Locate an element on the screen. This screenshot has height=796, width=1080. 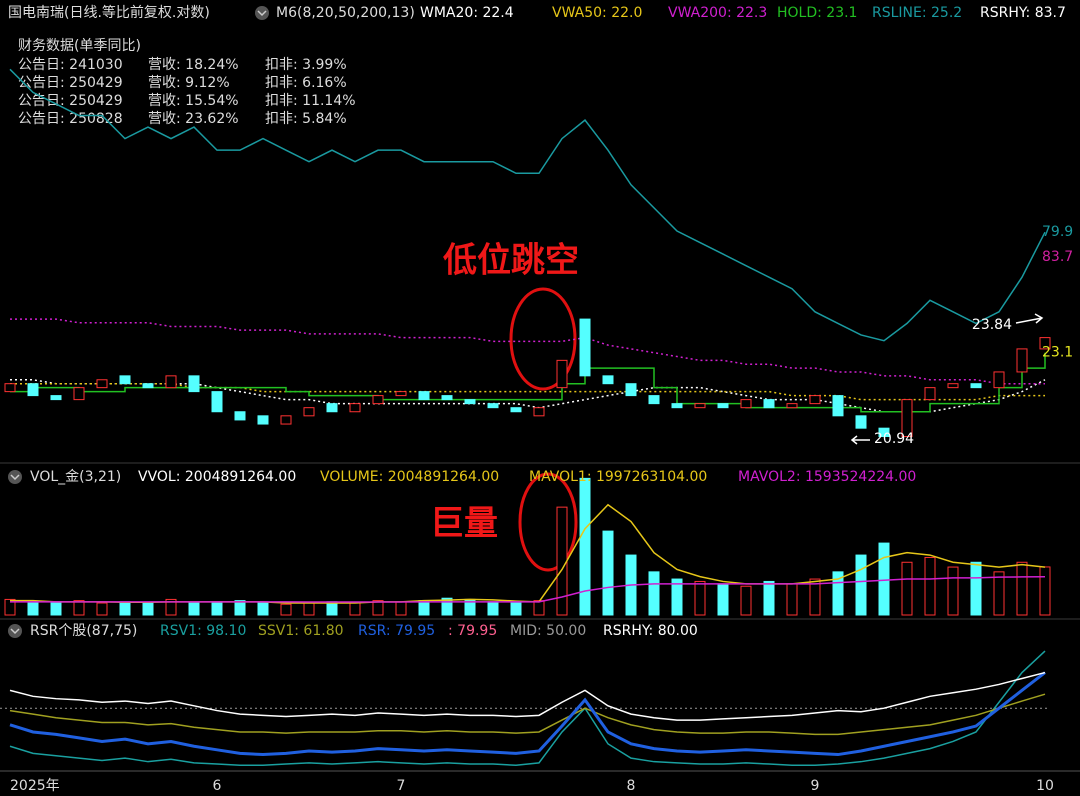
legend-entry: RSR: 79.95 is located at coordinates (396, 631).